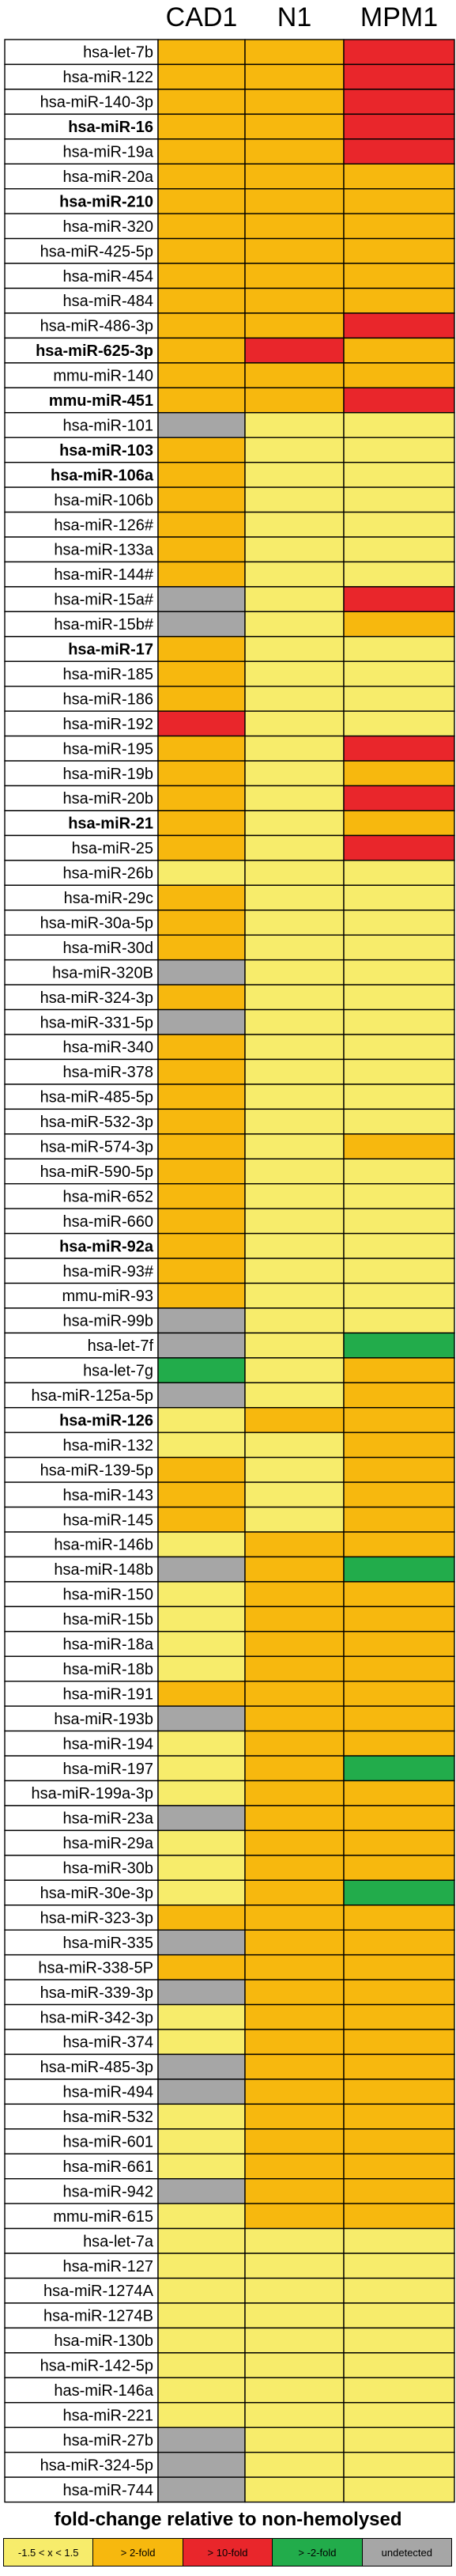 This screenshot has height=2576, width=456. I want to click on row-label: hsa-miR-30b, so click(108, 1869).